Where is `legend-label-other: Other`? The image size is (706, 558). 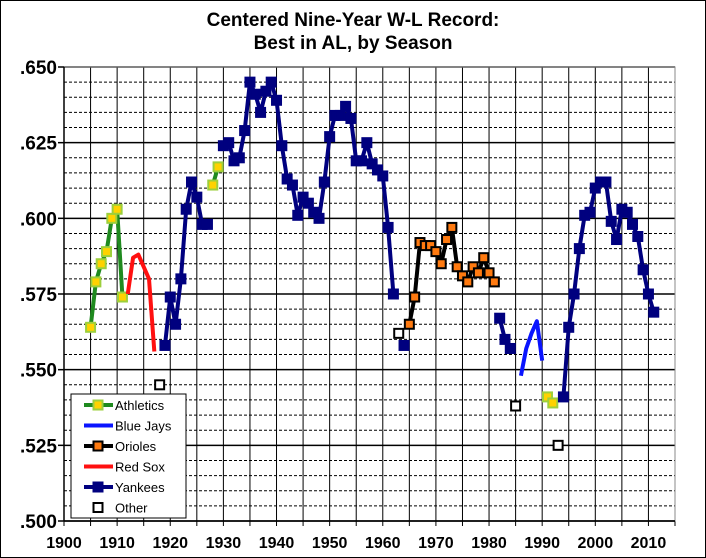 legend-label-other: Other is located at coordinates (131, 508).